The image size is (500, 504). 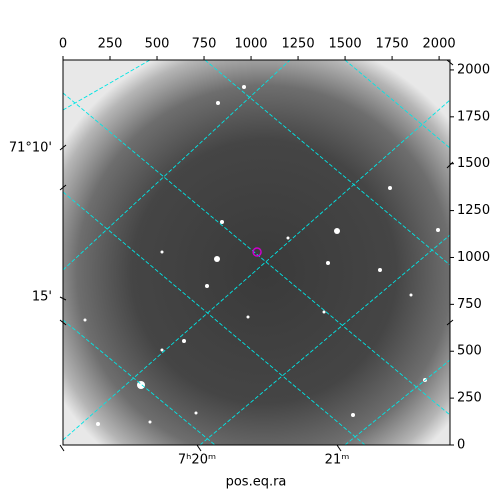 I want to click on x-tick-label: 0, so click(x=63, y=44).